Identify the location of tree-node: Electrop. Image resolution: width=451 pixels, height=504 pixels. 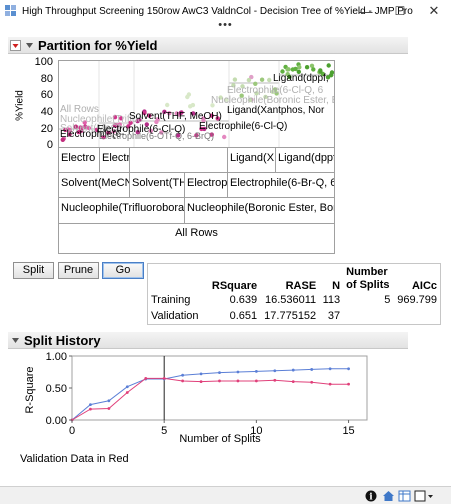
(206, 185).